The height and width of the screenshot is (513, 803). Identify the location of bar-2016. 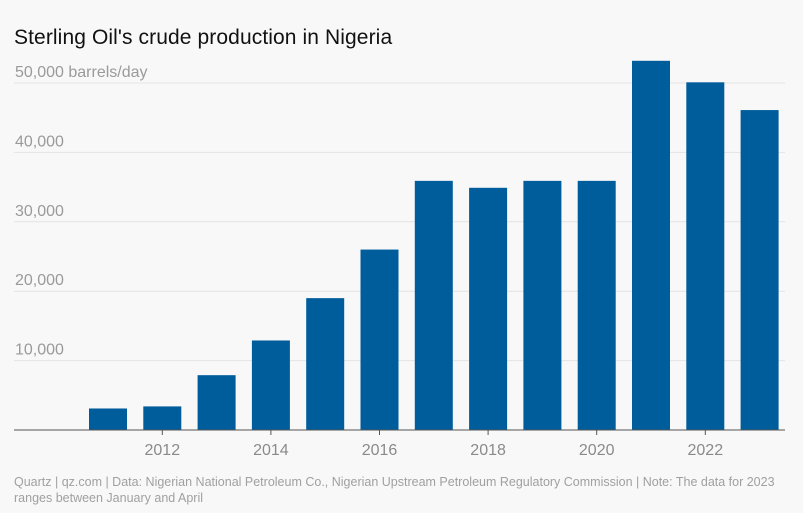
(379, 339).